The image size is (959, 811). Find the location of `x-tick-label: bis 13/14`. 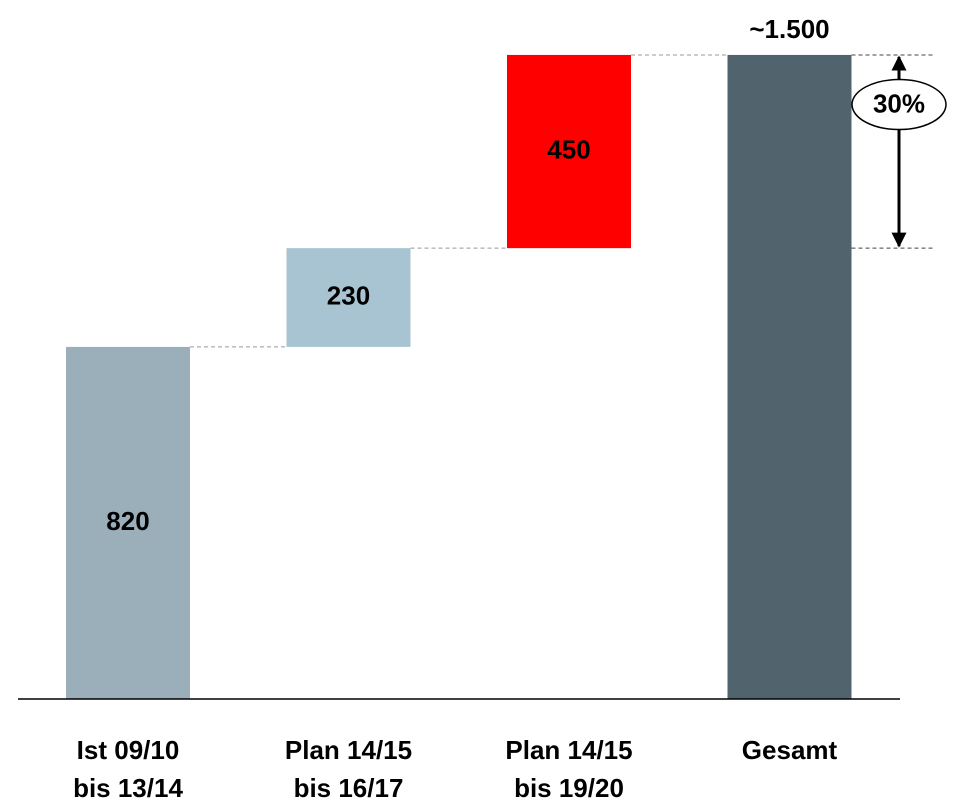

x-tick-label: bis 13/14 is located at coordinates (128, 788).